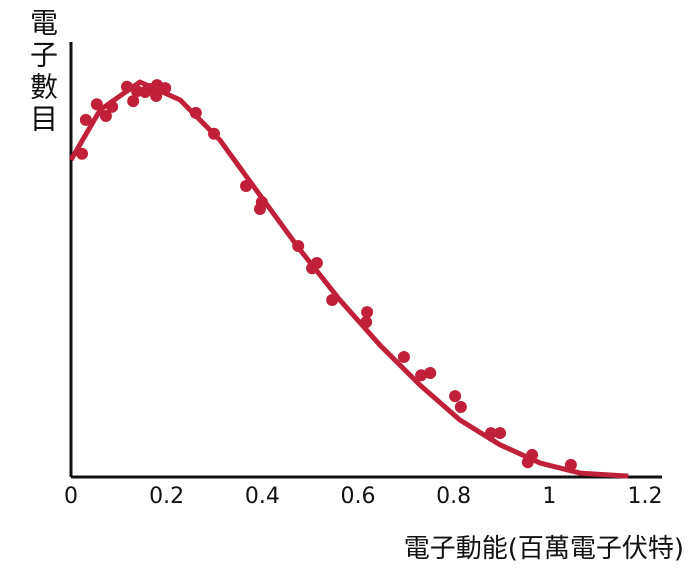 The height and width of the screenshot is (579, 692). Describe the element at coordinates (645, 496) in the screenshot. I see `x-tick-label: 1.2` at that location.